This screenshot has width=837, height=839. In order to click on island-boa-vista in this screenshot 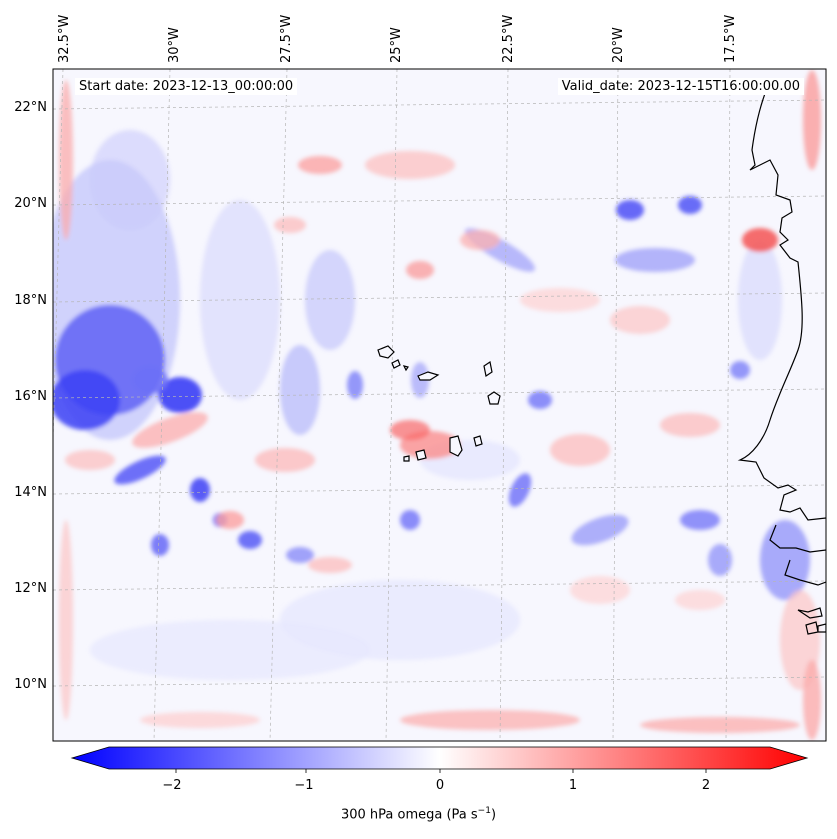, I will do `click(494, 398)`.